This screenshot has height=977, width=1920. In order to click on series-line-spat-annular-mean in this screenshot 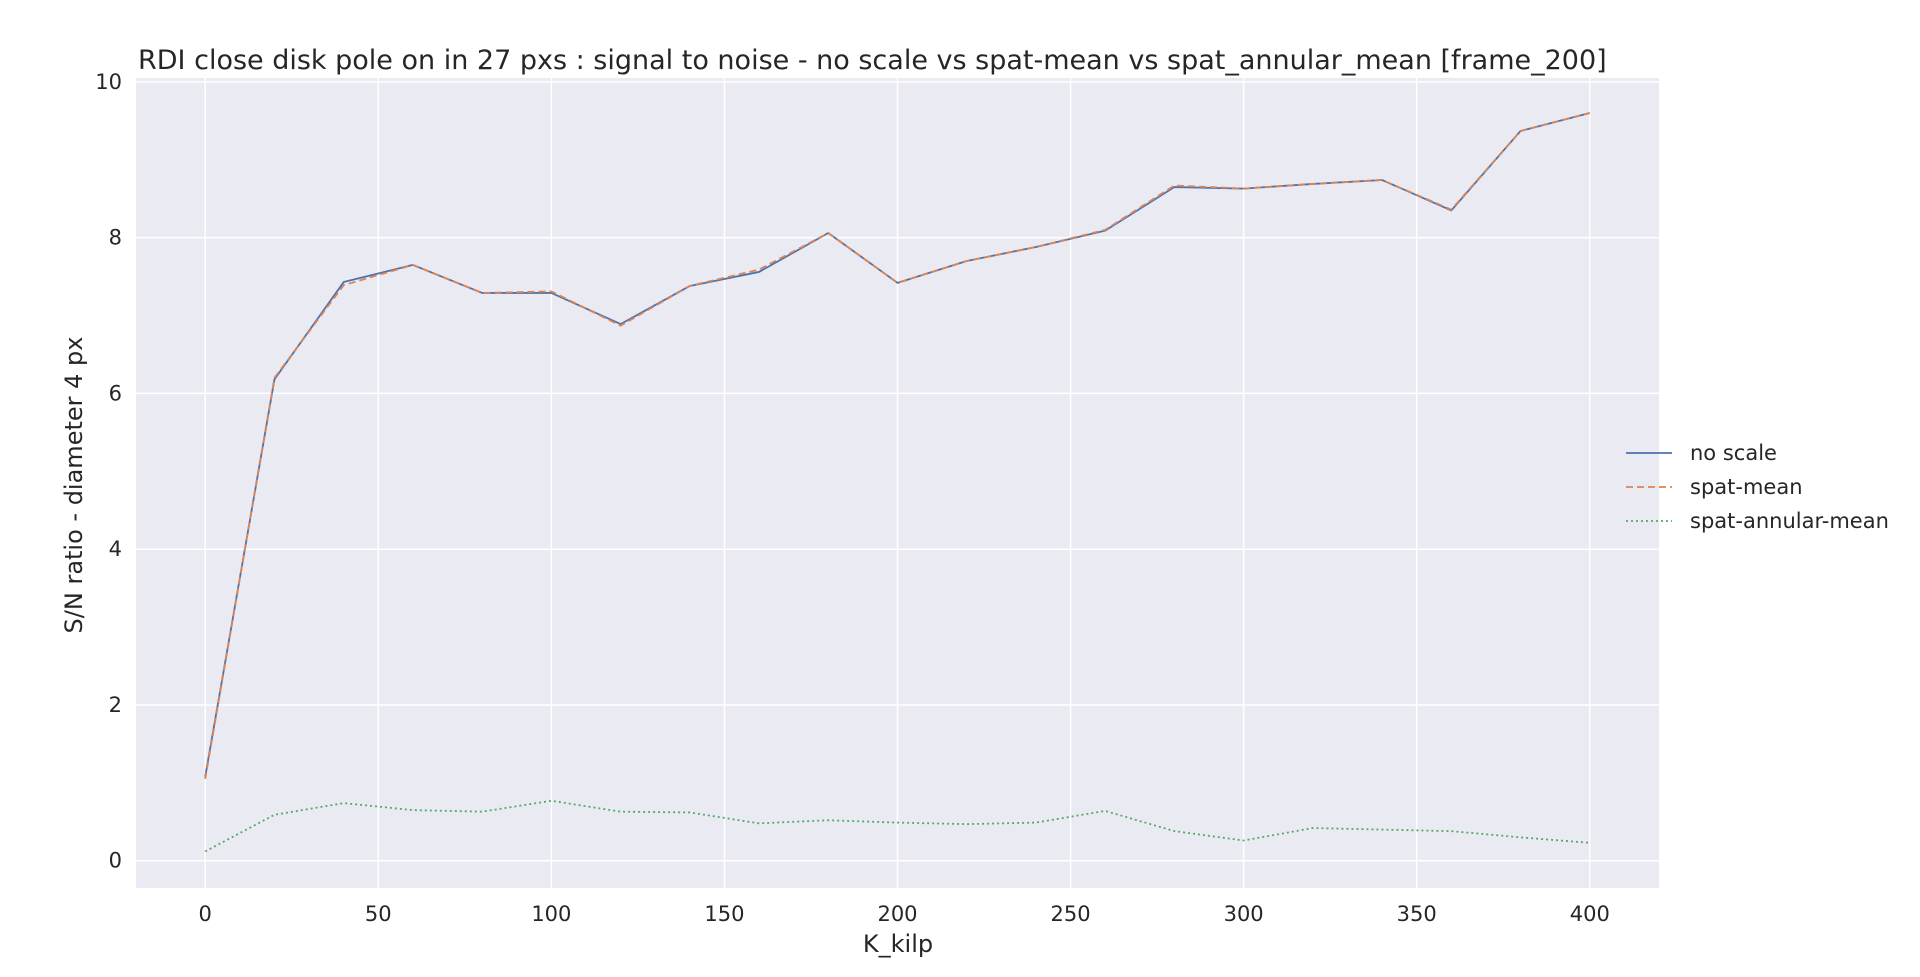, I will do `click(897, 826)`.